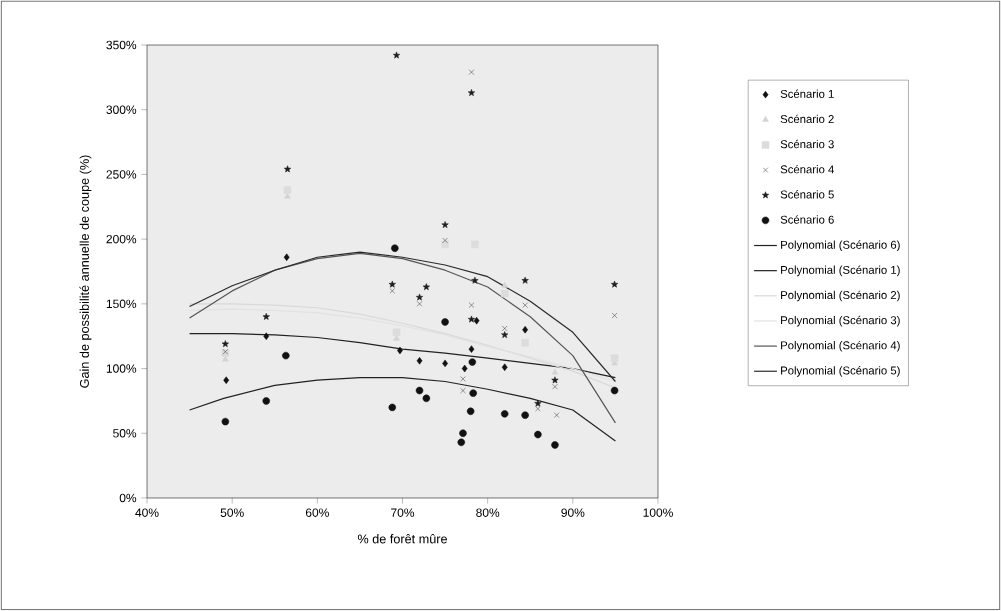 Image resolution: width=1001 pixels, height=611 pixels. Describe the element at coordinates (121, 304) in the screenshot. I see `y-tick-label: 150%` at that location.